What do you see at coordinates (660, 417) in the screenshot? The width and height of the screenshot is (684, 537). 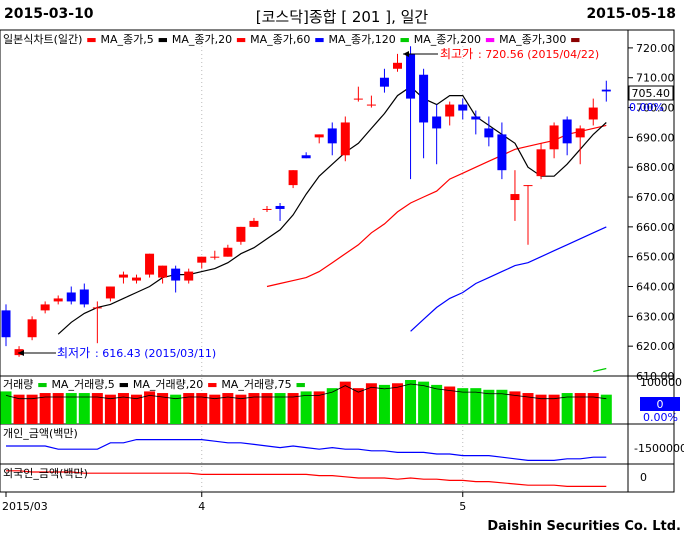 I see `current-volume-change: 0.00%` at bounding box center [660, 417].